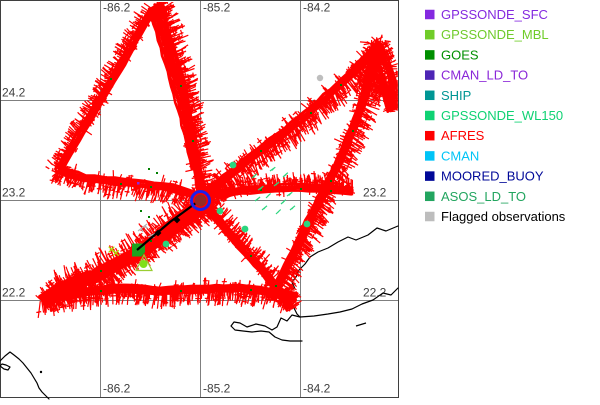  I want to click on svg-text: MOORED_BUOY, so click(492, 176).